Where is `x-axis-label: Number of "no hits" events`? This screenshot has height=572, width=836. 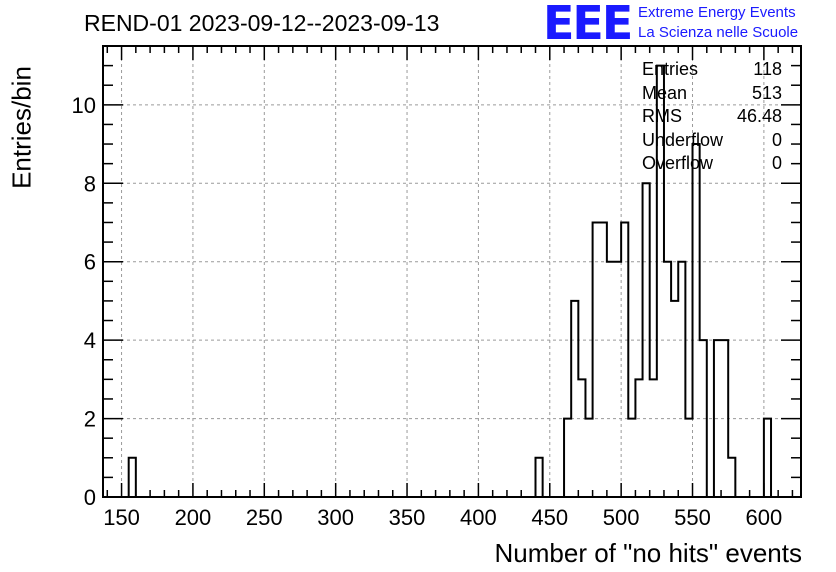
x-axis-label: Number of "no hits" events is located at coordinates (648, 553).